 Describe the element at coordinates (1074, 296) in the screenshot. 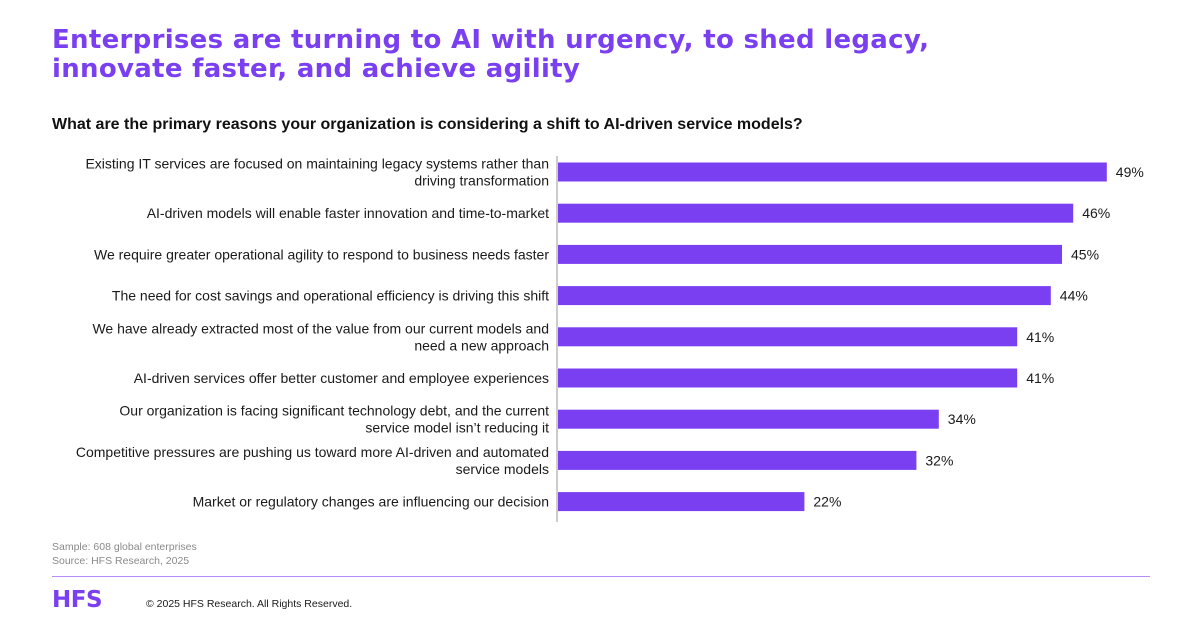

I see `data-label: 44%` at that location.